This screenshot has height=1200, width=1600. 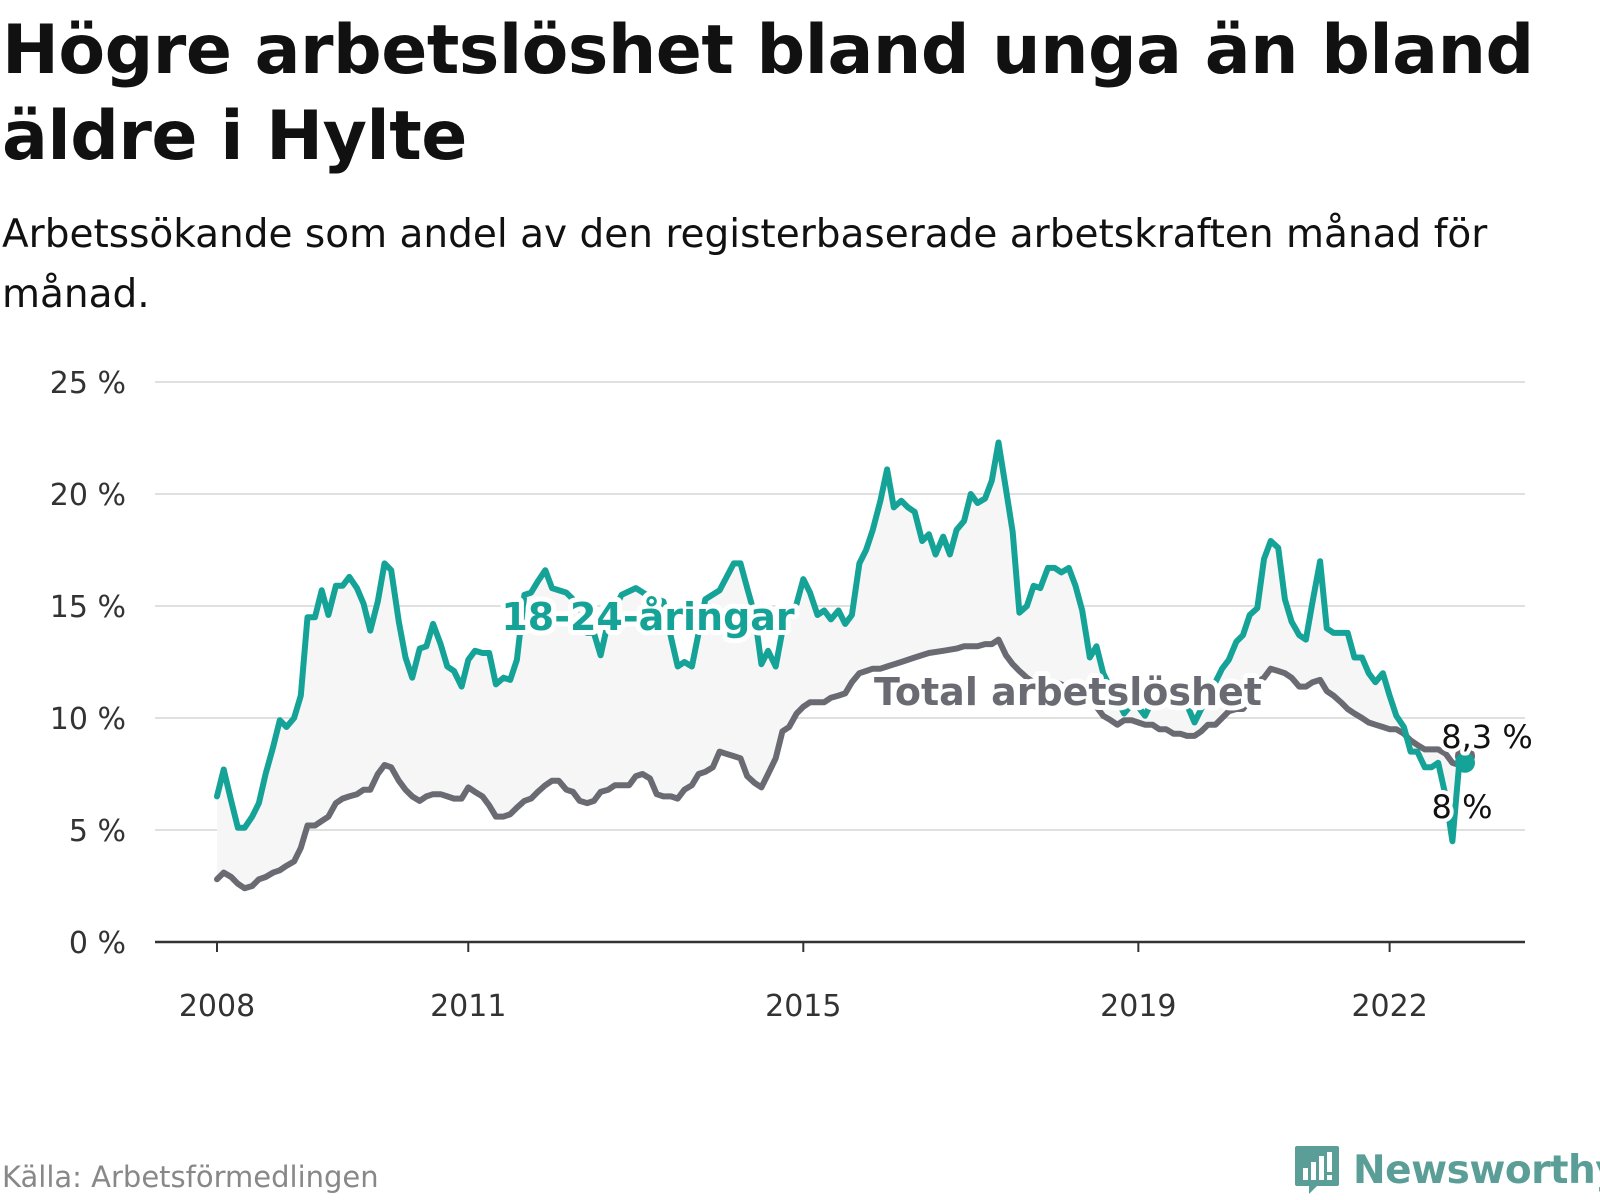 I want to click on end-point-youth, so click(x=1465, y=762).